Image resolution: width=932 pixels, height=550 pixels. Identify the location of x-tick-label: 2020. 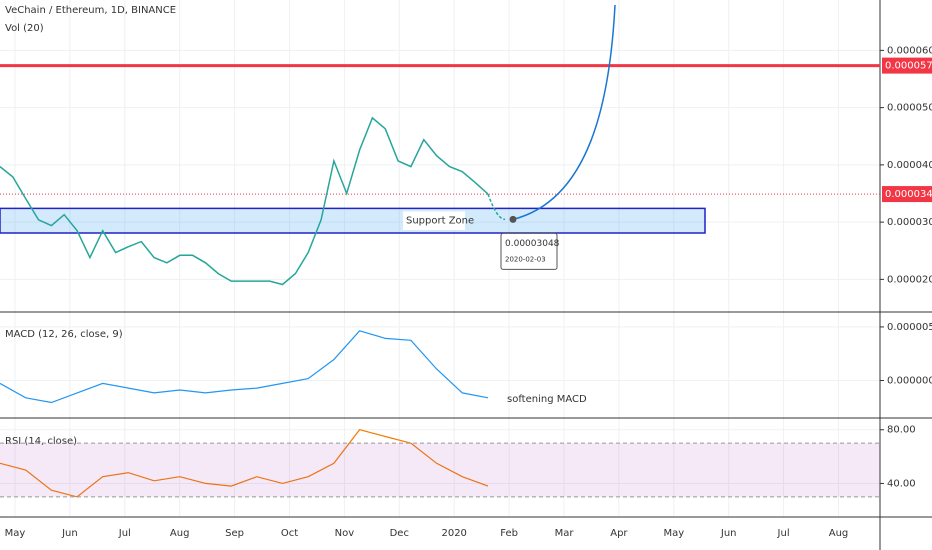
(453, 533).